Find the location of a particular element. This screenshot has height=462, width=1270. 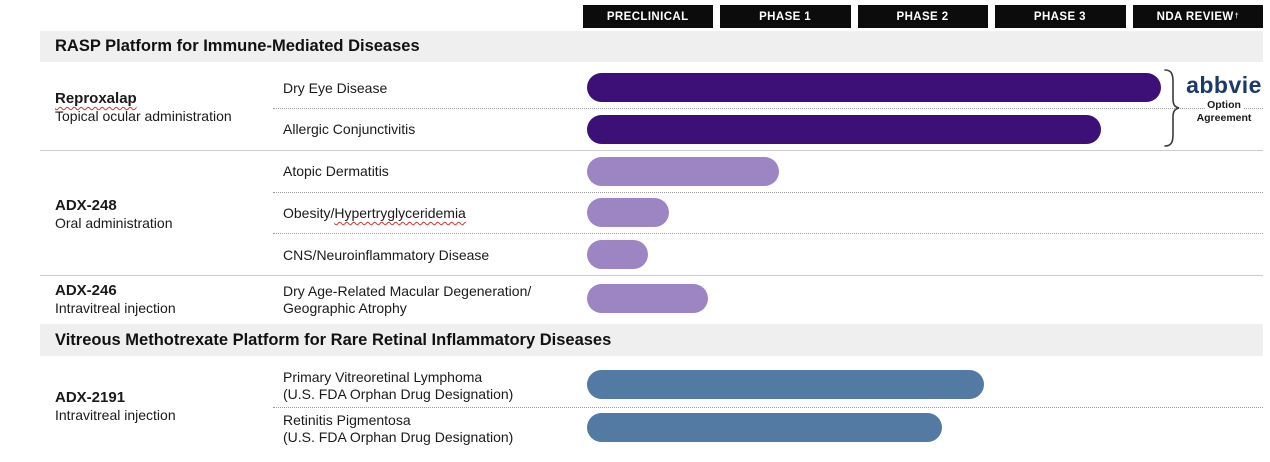

phase-box-phase-1: PHASE 1 is located at coordinates (785, 16).